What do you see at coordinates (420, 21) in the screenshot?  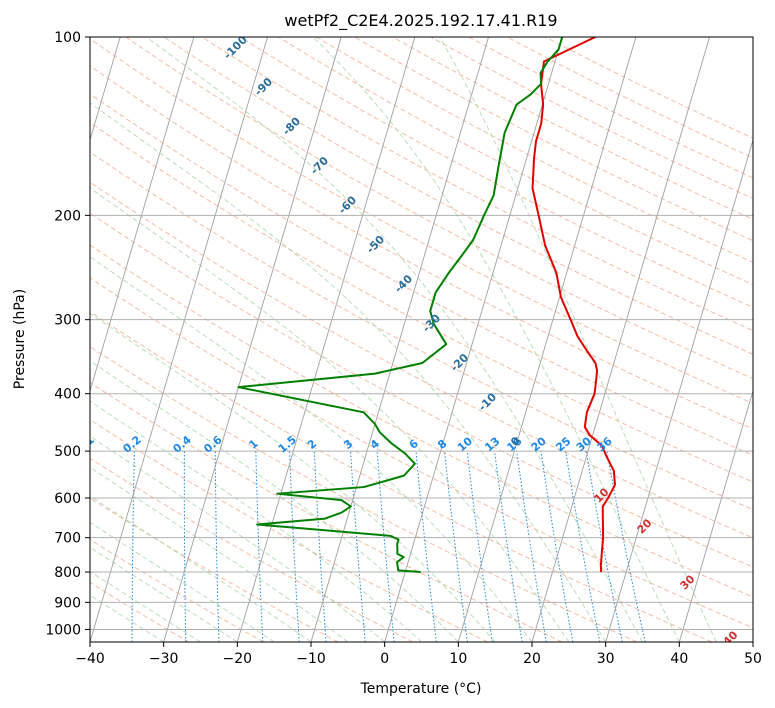 I see `chart-title: wetPf2_C2E4.2025.192.17.41.R19` at bounding box center [420, 21].